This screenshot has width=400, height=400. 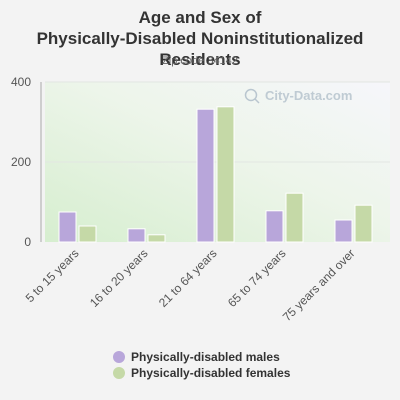 What do you see at coordinates (119, 278) in the screenshot?
I see `x-tick-label: 16 to 20 years` at bounding box center [119, 278].